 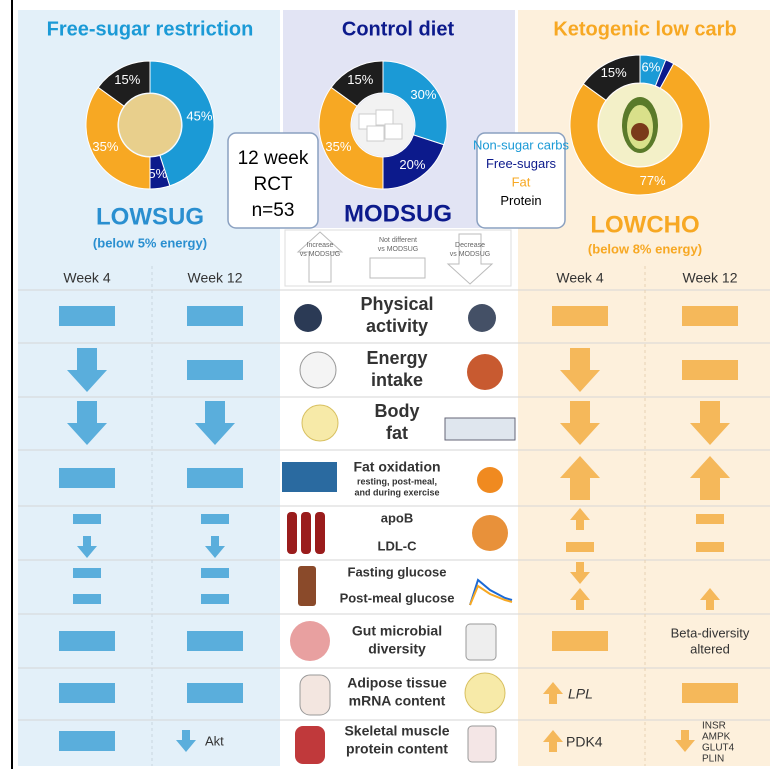 What do you see at coordinates (520, 200) in the screenshot?
I see `legend-entry: Protein` at bounding box center [520, 200].